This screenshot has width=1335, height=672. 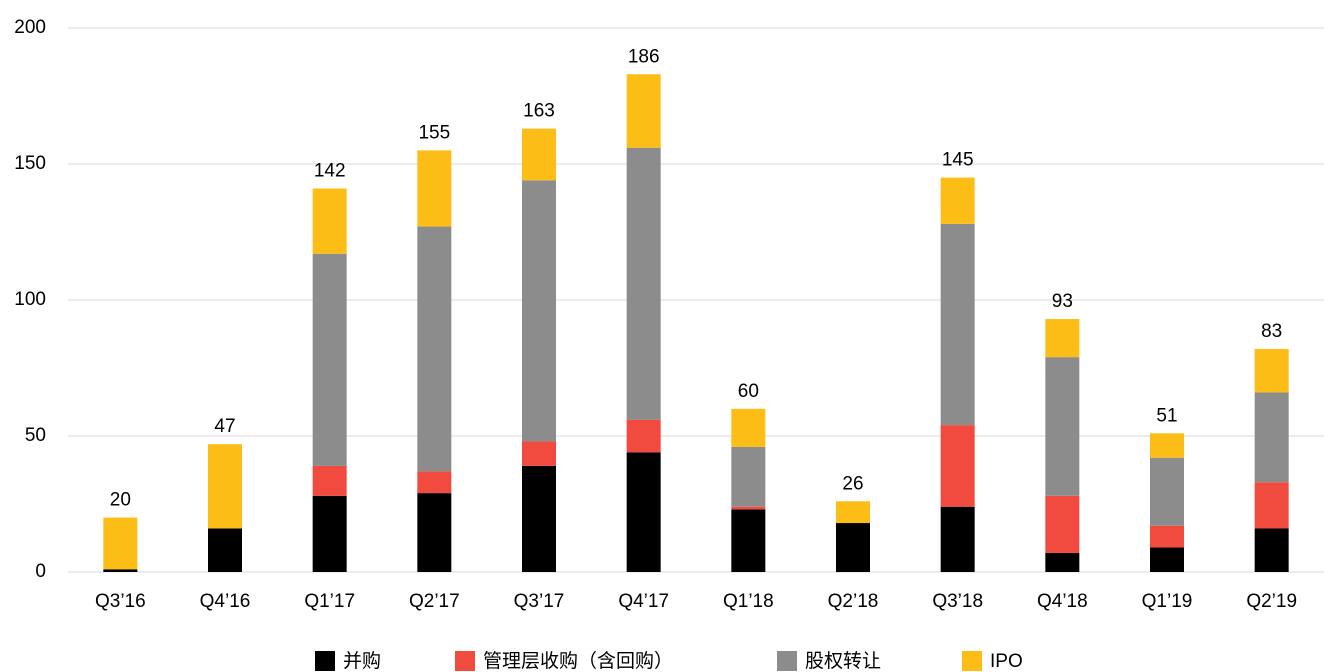 What do you see at coordinates (1006, 661) in the screenshot?
I see `legend-label: IPO` at bounding box center [1006, 661].